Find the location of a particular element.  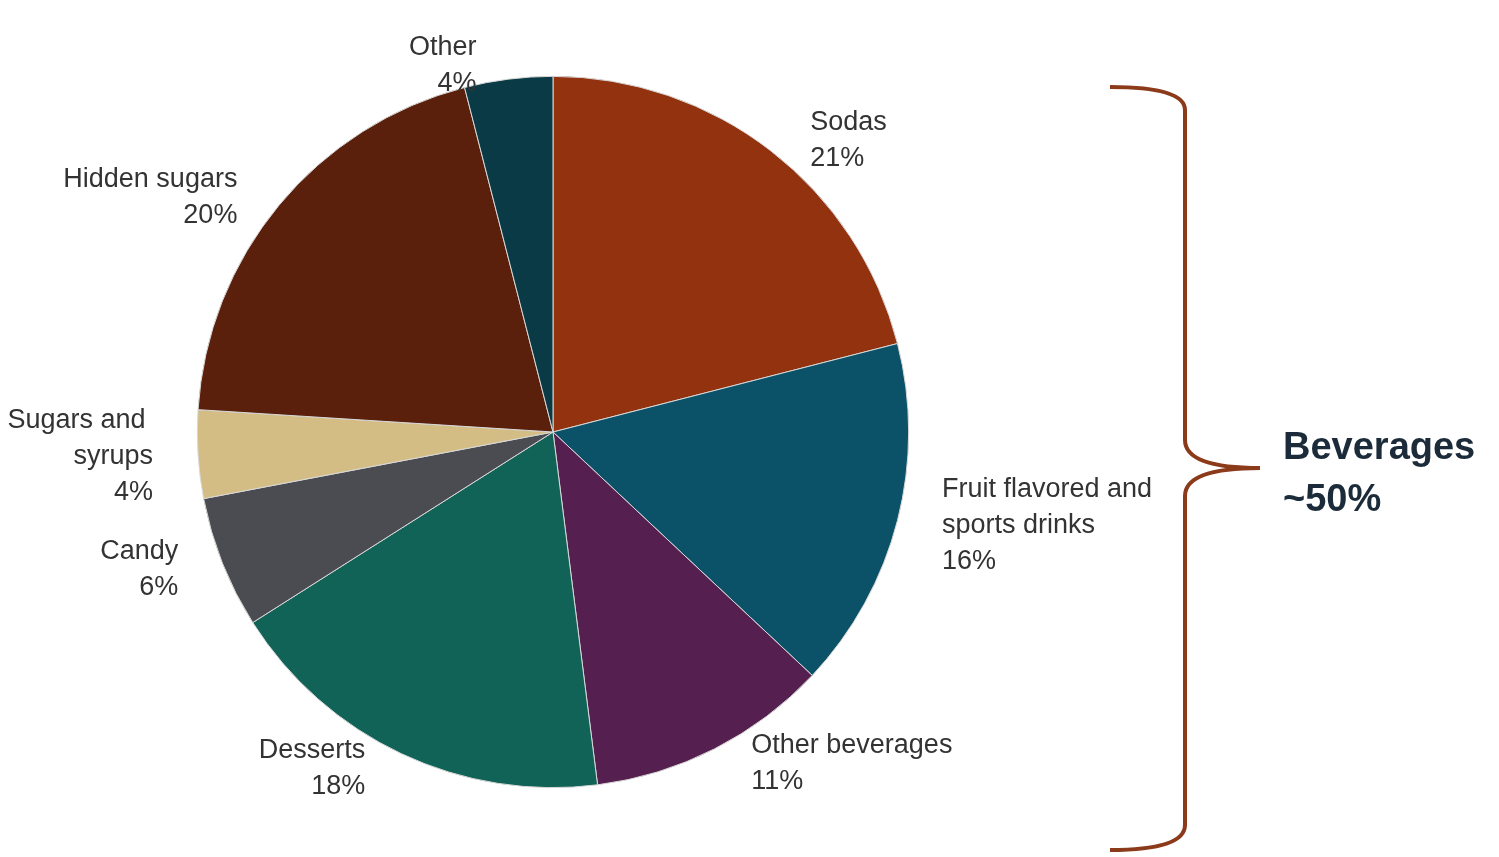

slice-label: Other is located at coordinates (443, 46).